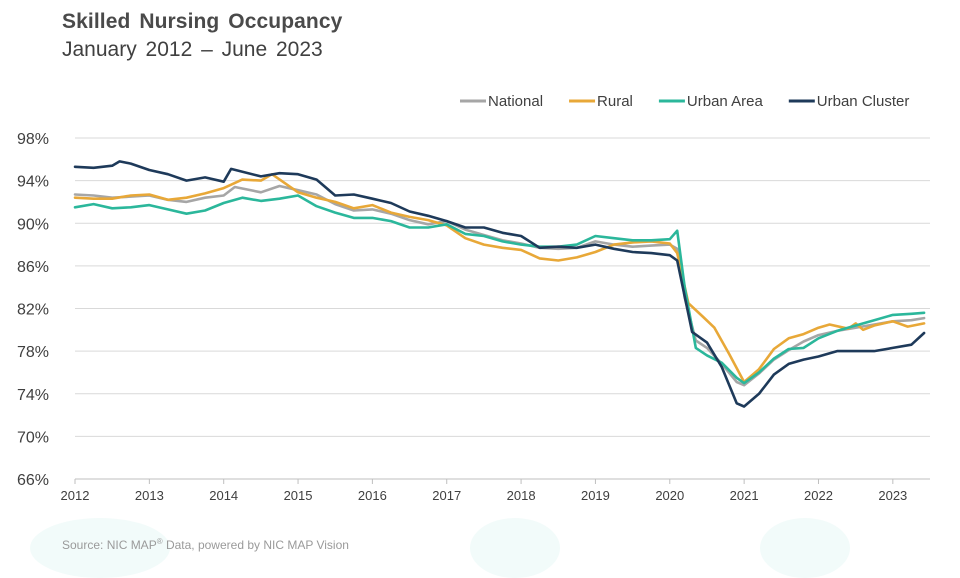  What do you see at coordinates (33, 224) in the screenshot?
I see `y-tick-label: 90%` at bounding box center [33, 224].